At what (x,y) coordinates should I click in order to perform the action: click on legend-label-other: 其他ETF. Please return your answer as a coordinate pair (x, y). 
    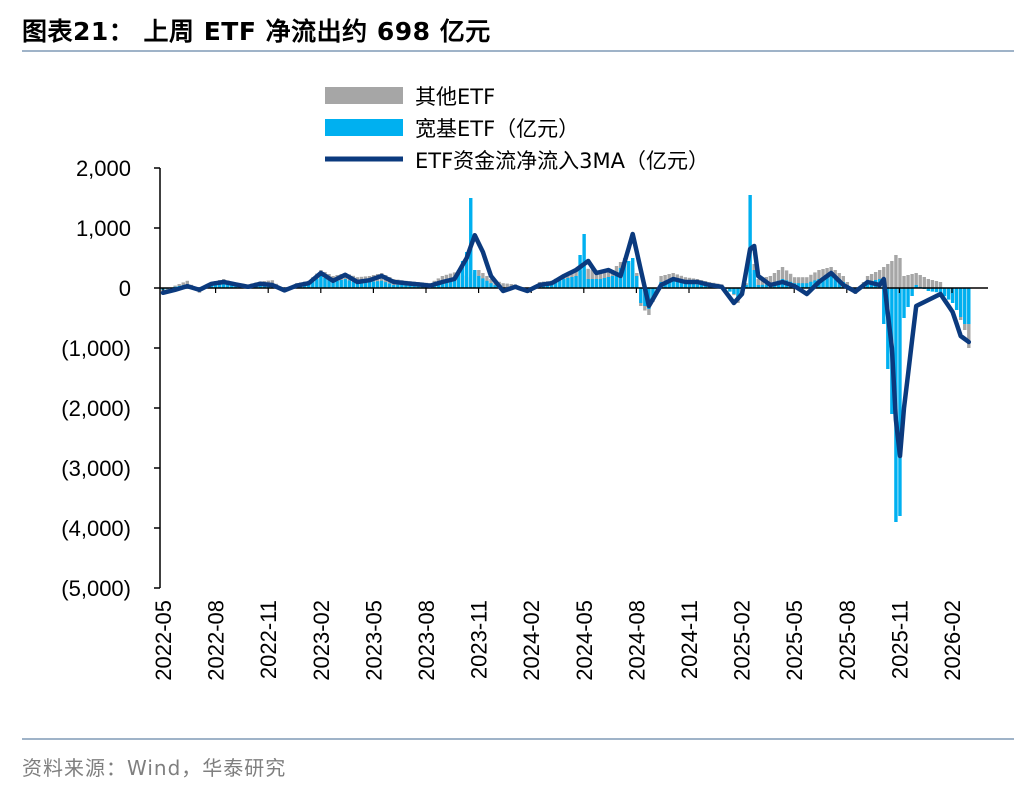
    Looking at the image, I should click on (455, 97).